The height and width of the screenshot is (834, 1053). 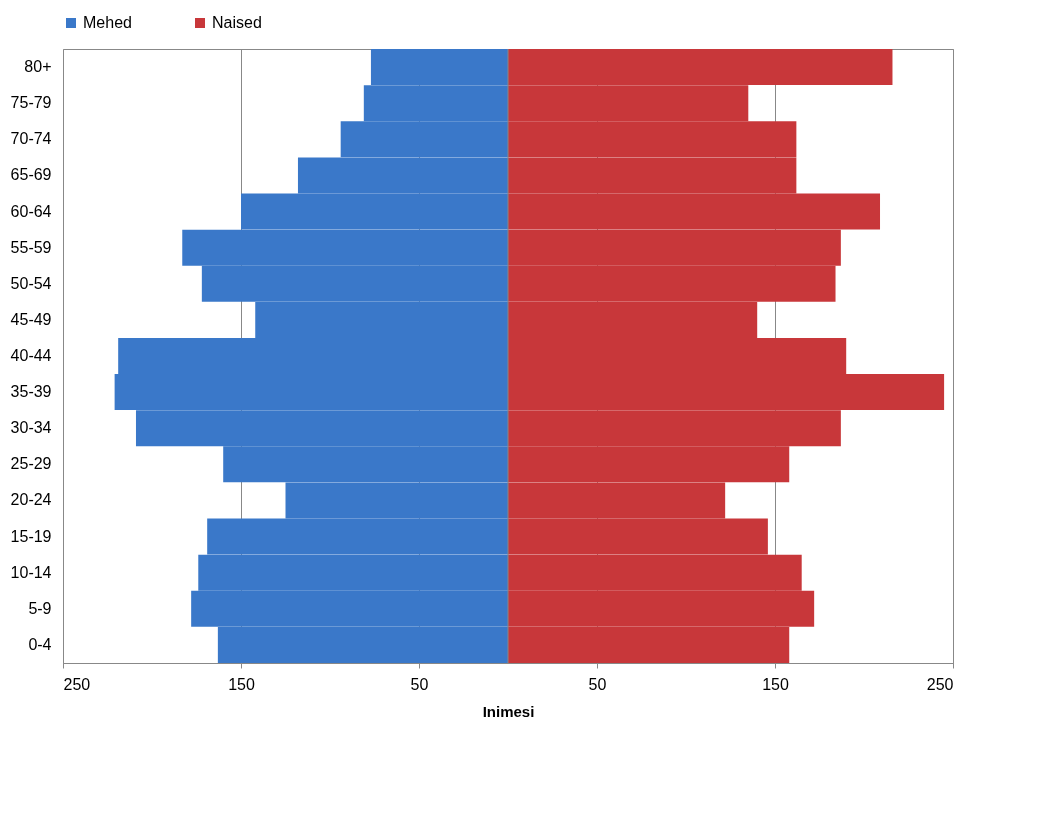 I want to click on y-tick-label: 35-39, so click(x=31, y=392).